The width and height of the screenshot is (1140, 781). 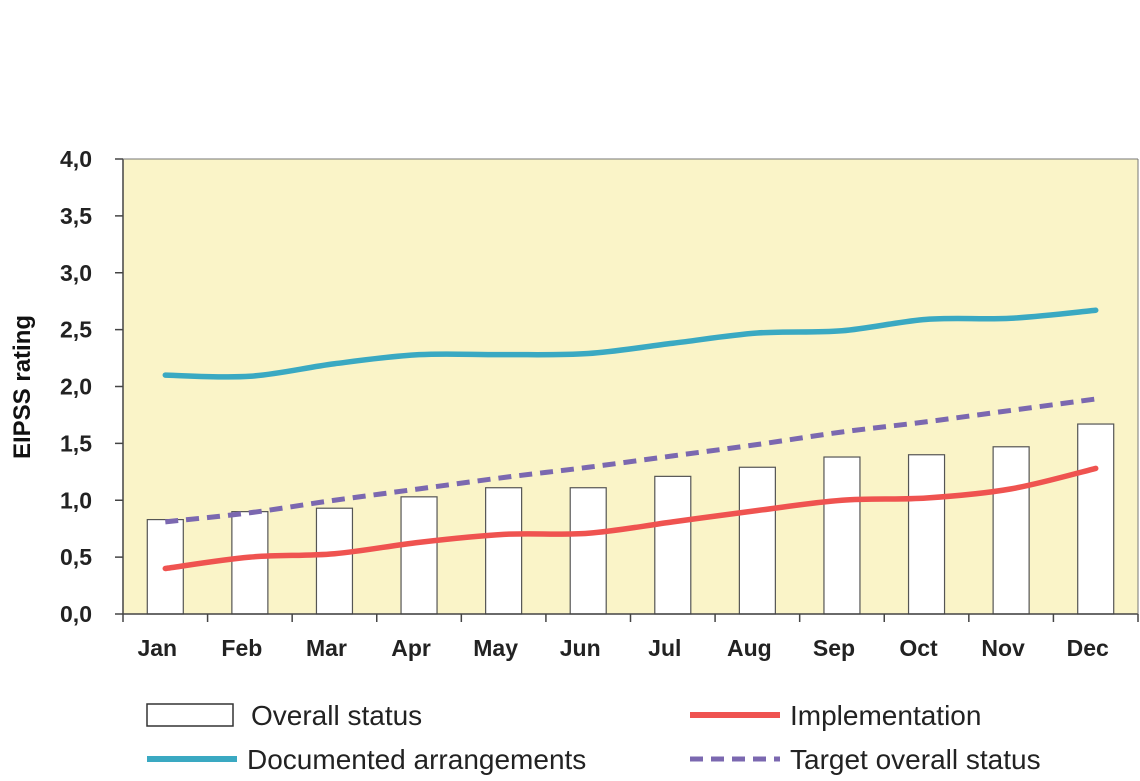 I want to click on y-axis-title: EIPSS rating, so click(x=22, y=387).